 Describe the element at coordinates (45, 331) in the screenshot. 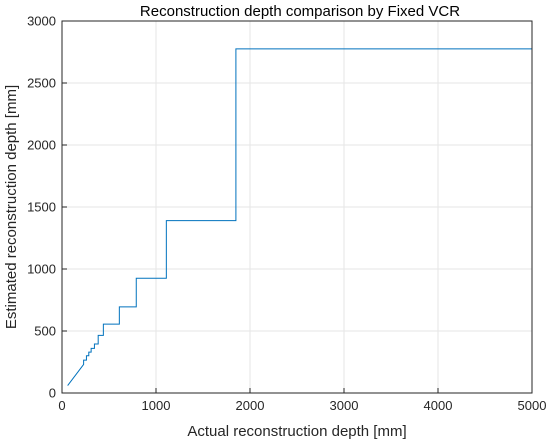

I see `y-tick-label: 500` at that location.